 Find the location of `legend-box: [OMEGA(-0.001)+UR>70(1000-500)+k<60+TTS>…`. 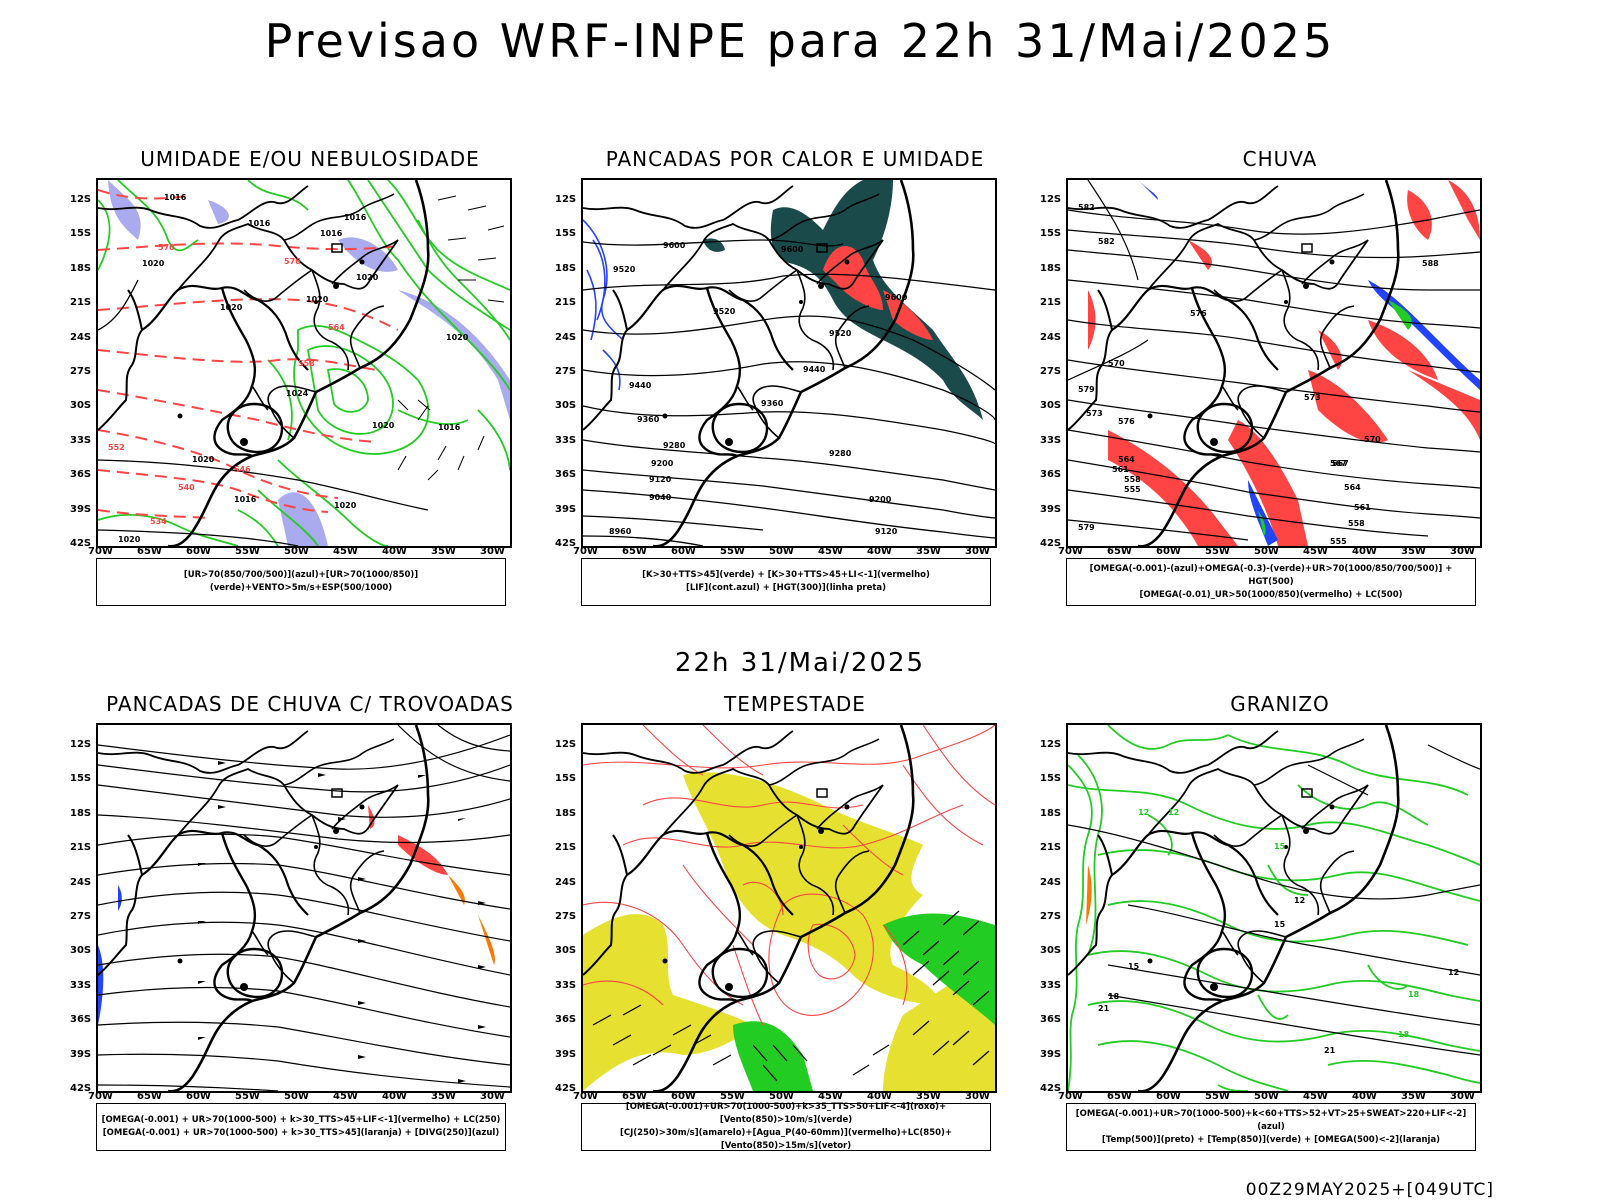

legend-box: [OMEGA(-0.001)+UR>70(1000-500)+k<60+TTS>… is located at coordinates (1271, 1127).